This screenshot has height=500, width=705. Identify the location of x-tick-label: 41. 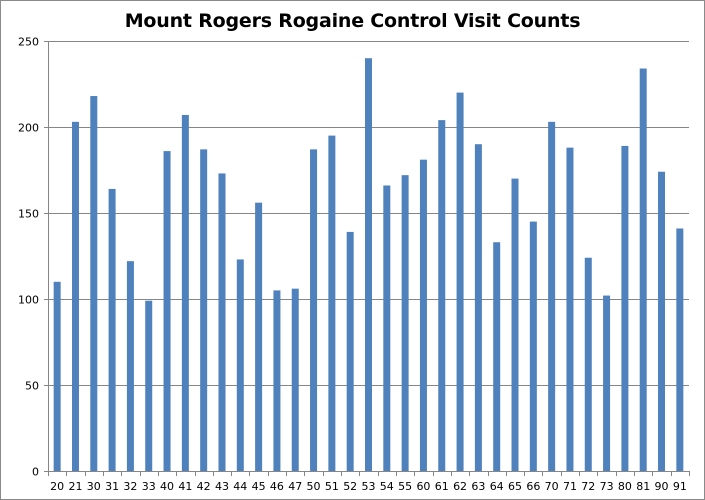
(185, 486).